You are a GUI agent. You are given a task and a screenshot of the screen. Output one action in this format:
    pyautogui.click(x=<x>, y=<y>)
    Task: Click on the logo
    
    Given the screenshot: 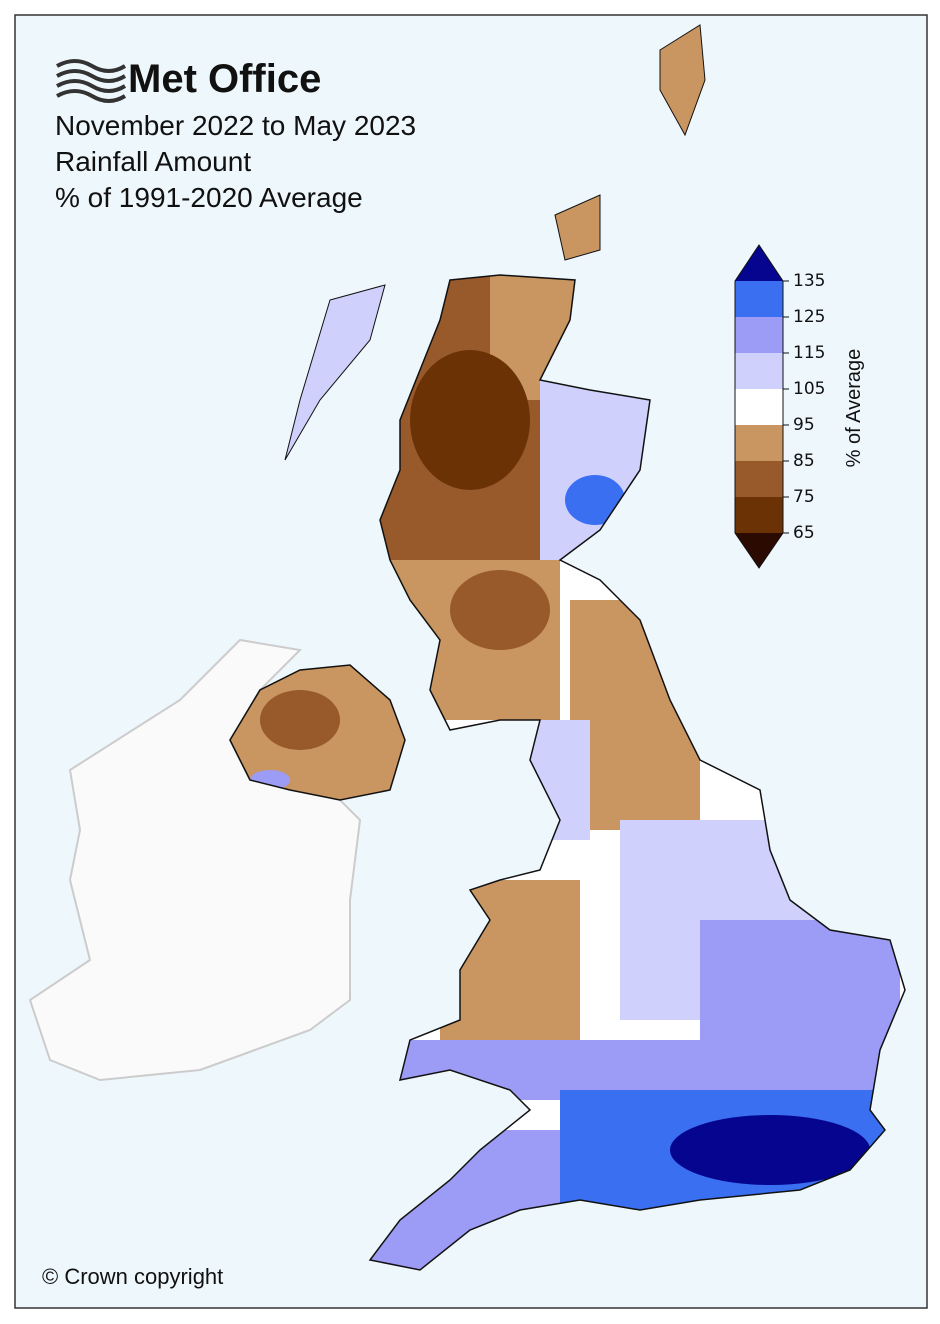 What is the action you would take?
    pyautogui.click(x=91, y=81)
    